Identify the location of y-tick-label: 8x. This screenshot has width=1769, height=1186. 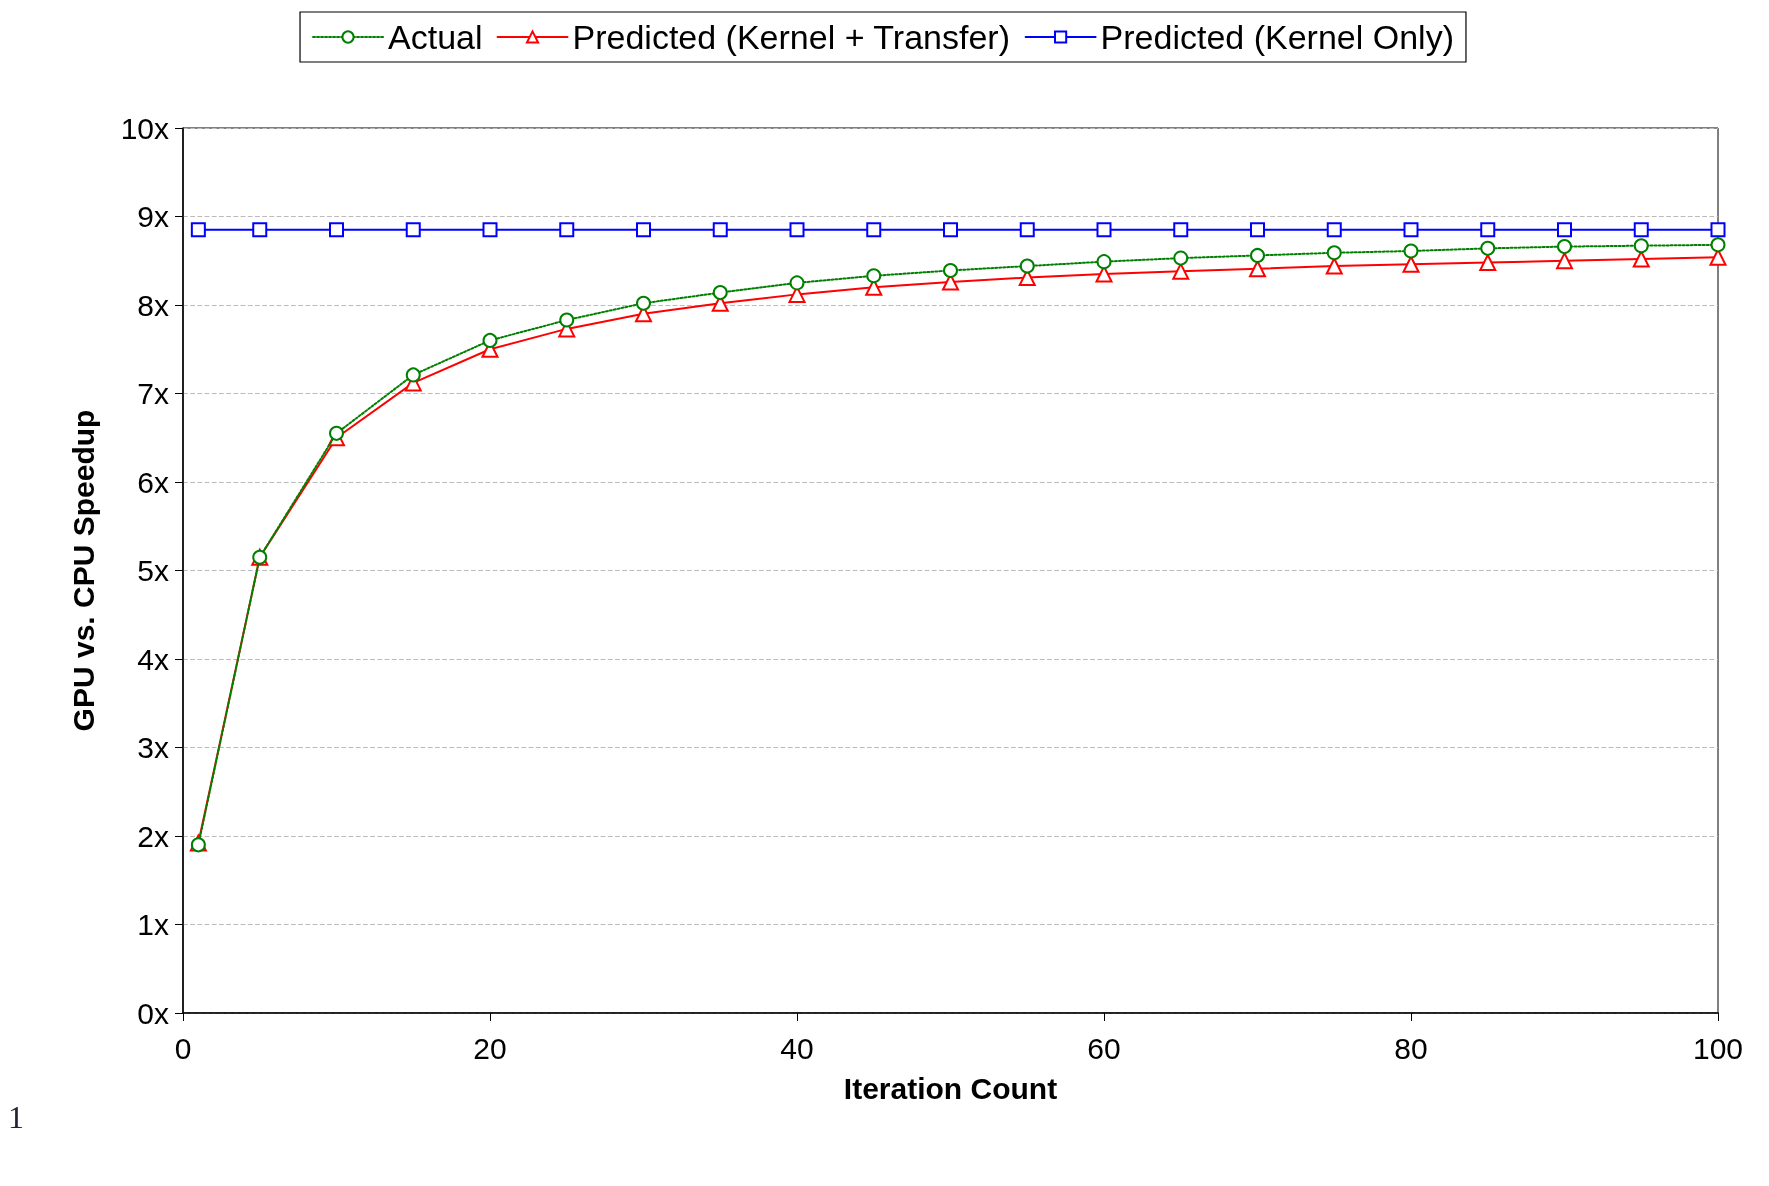
(153, 305).